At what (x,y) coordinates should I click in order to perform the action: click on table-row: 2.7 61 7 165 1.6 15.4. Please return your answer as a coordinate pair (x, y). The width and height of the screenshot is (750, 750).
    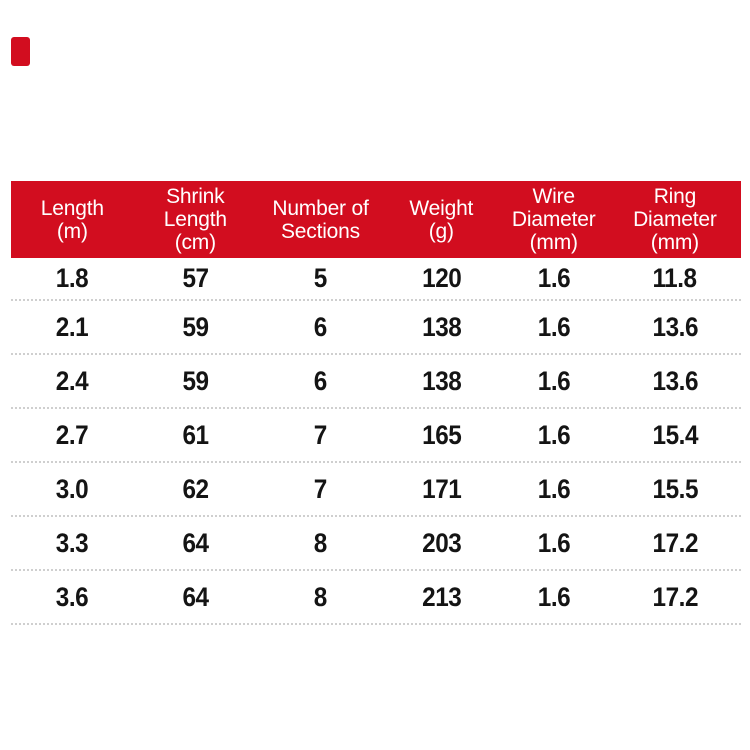
    Looking at the image, I should click on (376, 436).